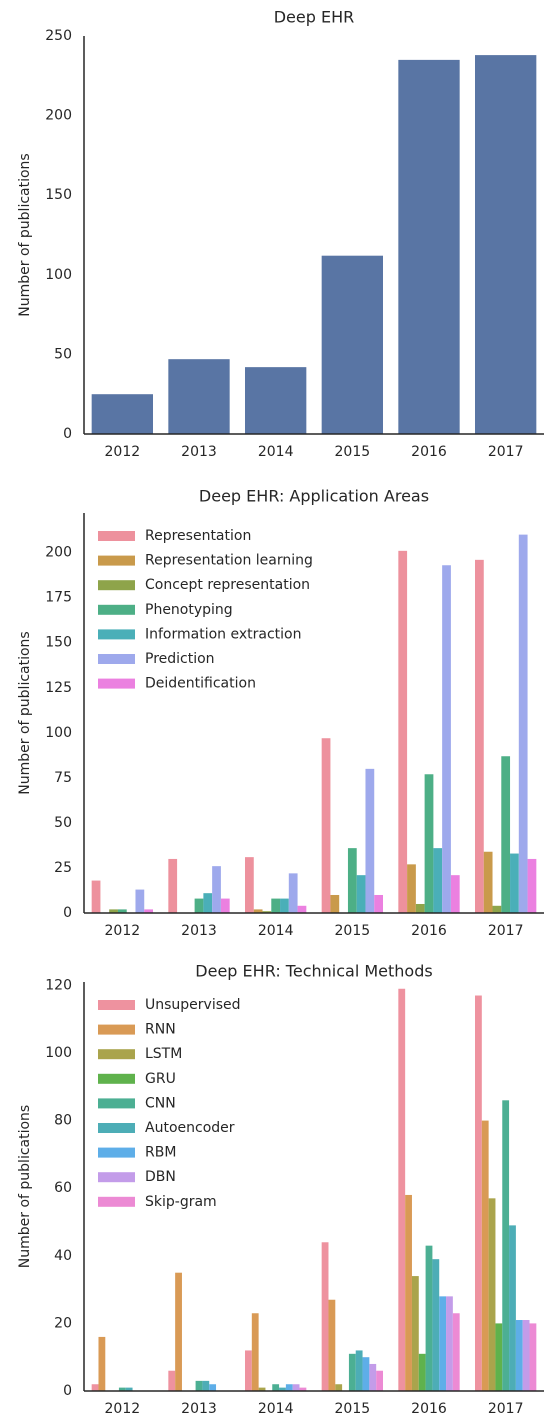 This screenshot has height=1418, width=544. What do you see at coordinates (160, 1177) in the screenshot?
I see `legend-label: DBN` at bounding box center [160, 1177].